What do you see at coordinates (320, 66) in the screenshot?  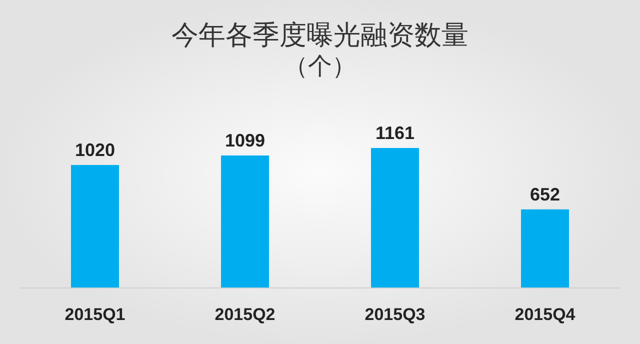 I see `chart-subtitle: （个）` at bounding box center [320, 66].